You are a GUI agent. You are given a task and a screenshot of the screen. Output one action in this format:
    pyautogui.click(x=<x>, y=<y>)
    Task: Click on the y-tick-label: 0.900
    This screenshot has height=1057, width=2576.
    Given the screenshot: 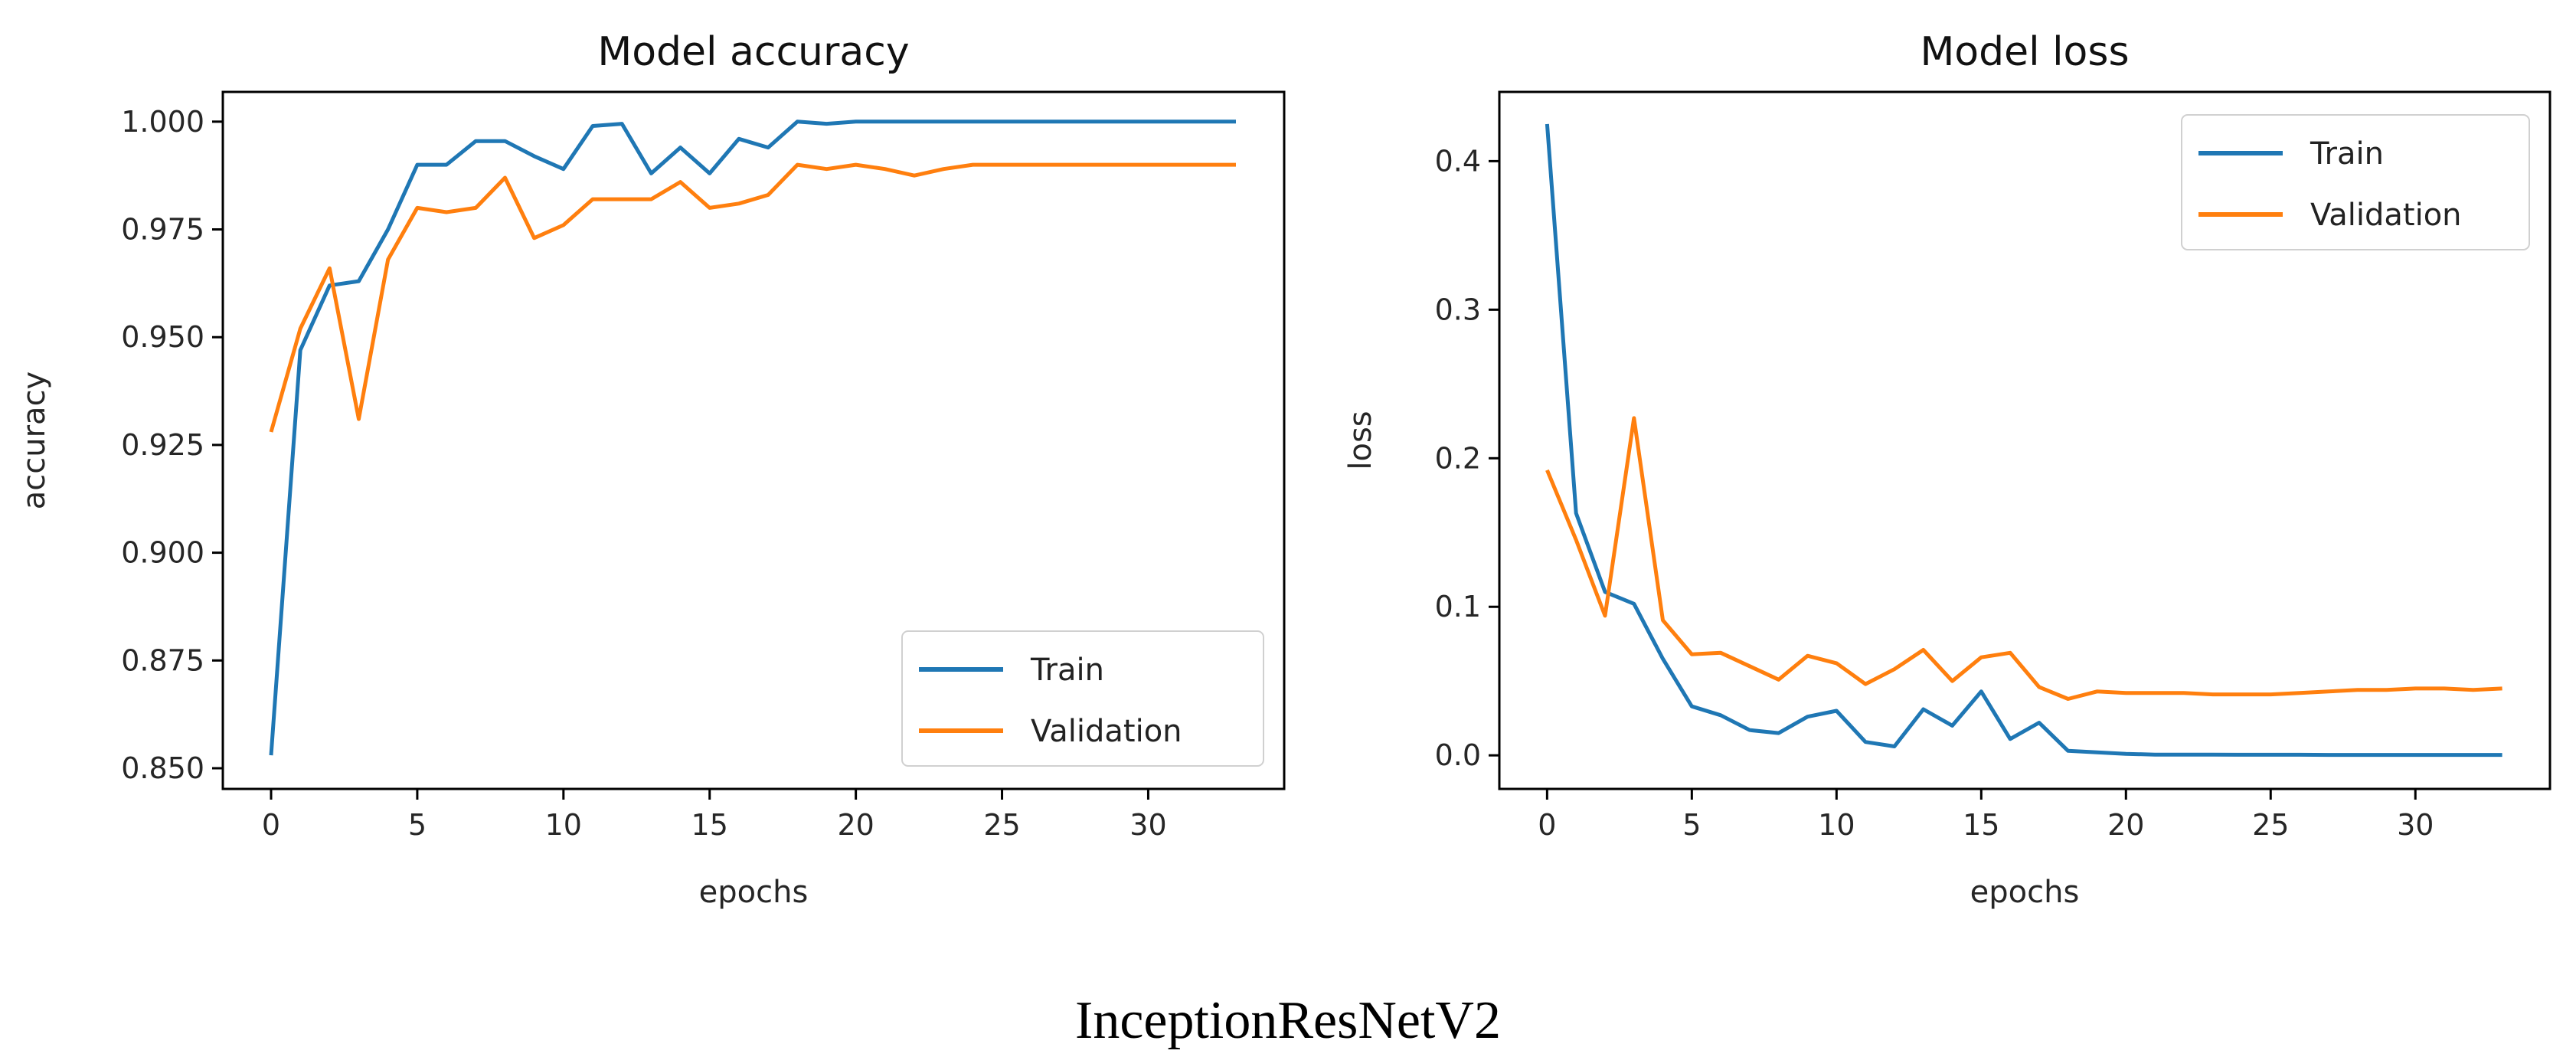 What is the action you would take?
    pyautogui.click(x=162, y=553)
    